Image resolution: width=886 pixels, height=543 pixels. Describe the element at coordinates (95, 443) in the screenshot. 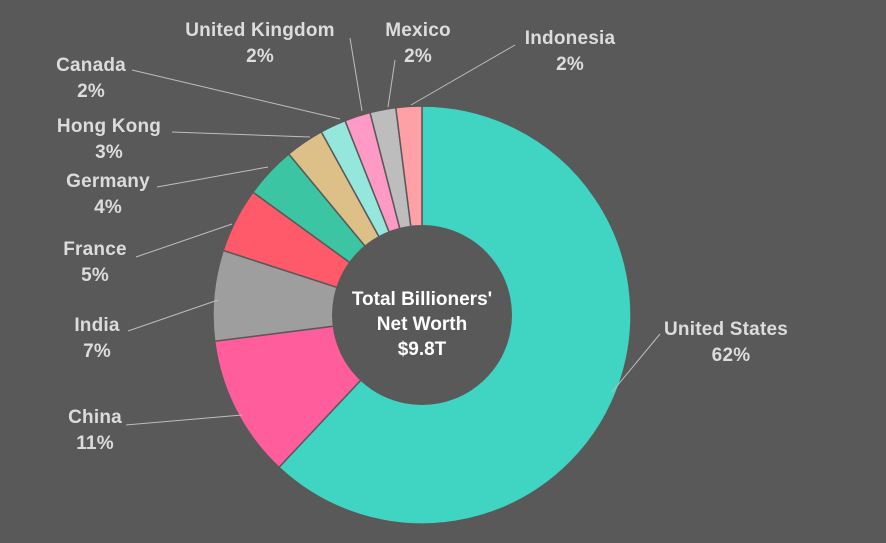

I see `slice-label-percent: 11%` at that location.